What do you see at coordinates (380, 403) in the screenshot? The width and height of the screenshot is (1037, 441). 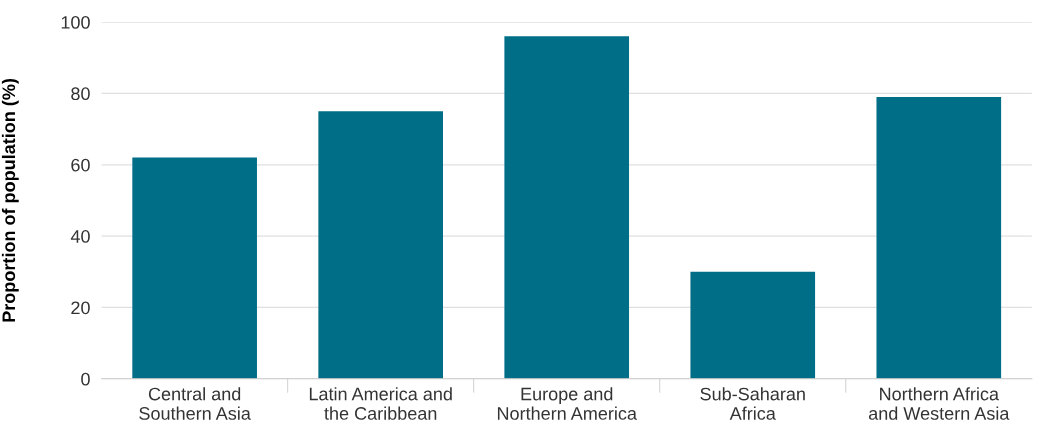 I see `x-tick-label: Latin America and the Caribbean` at bounding box center [380, 403].